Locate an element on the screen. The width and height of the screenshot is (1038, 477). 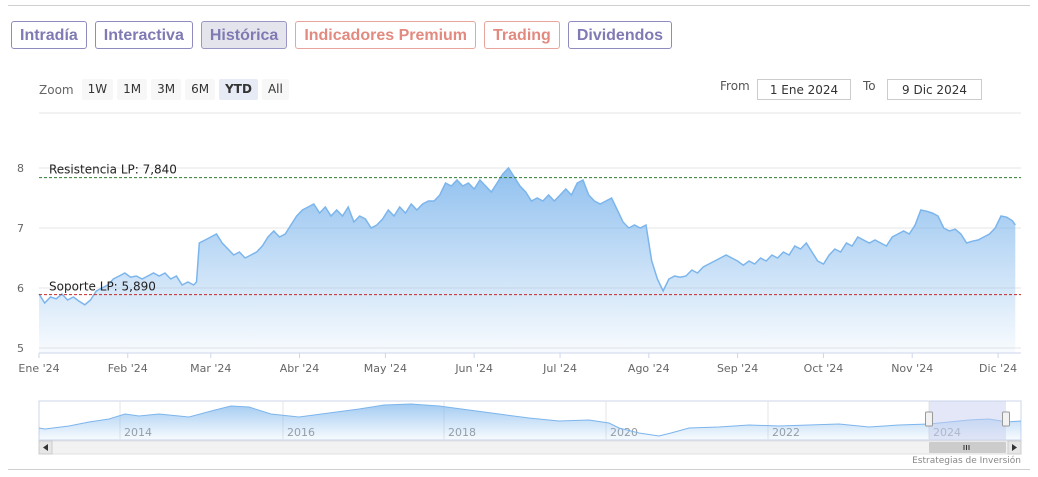
scrollbar-right-button is located at coordinates (1014, 447).